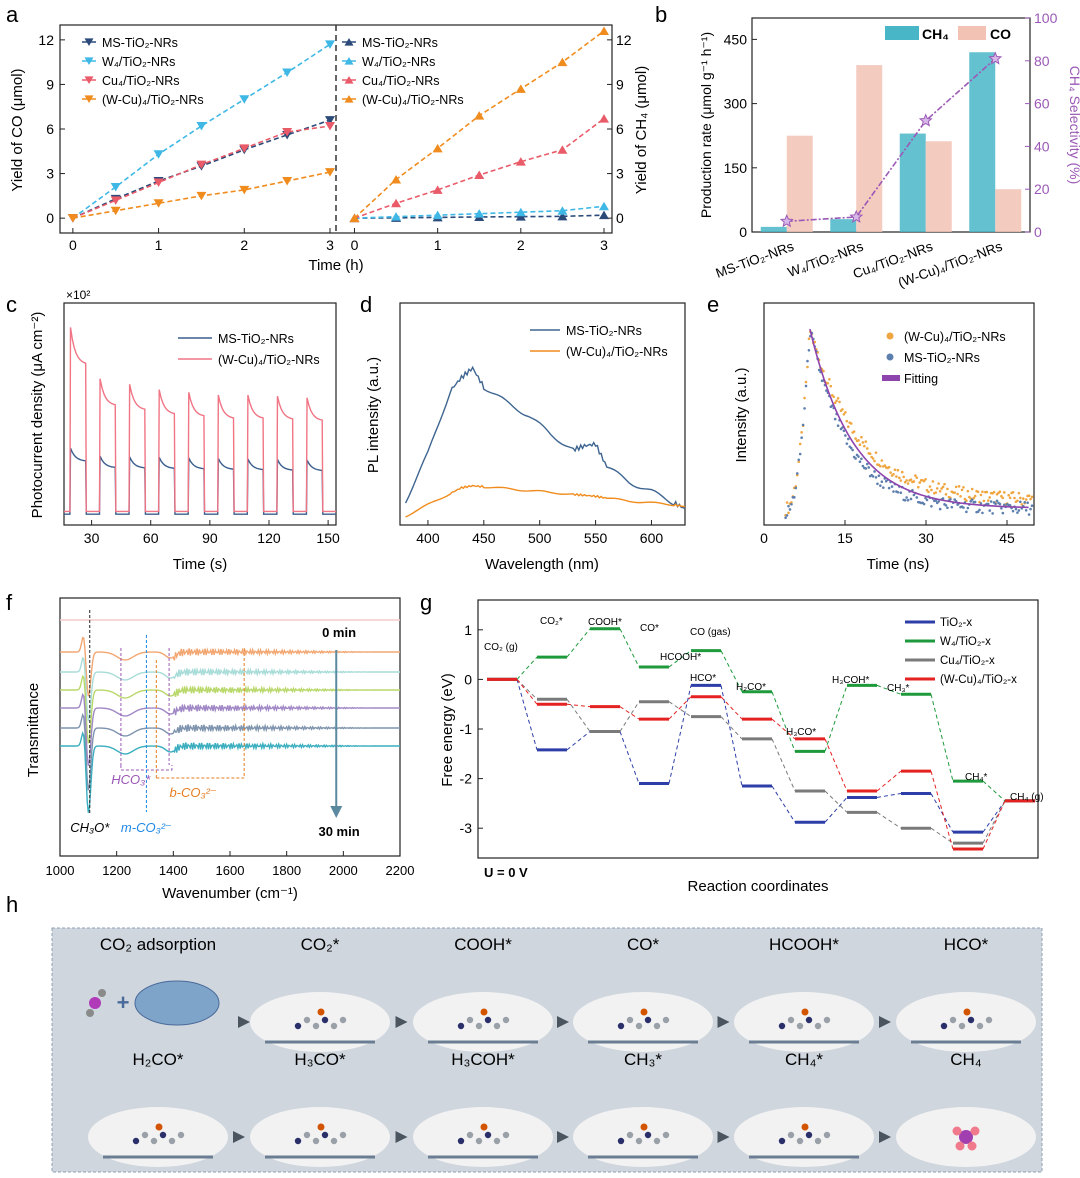 Image resolution: width=1080 pixels, height=1178 pixels. What do you see at coordinates (339, 632) in the screenshot?
I see `f-time-start: 0 min` at bounding box center [339, 632].